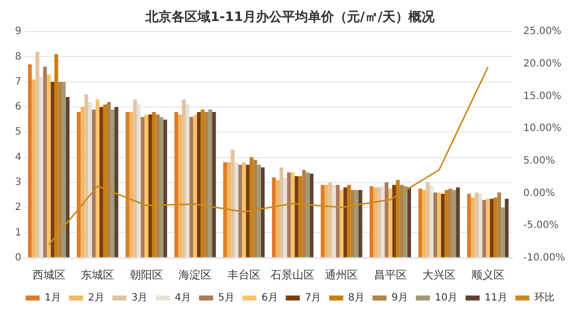 The height and width of the screenshot is (321, 580). I want to click on y2-tick-label: 5.00%, so click(539, 160).